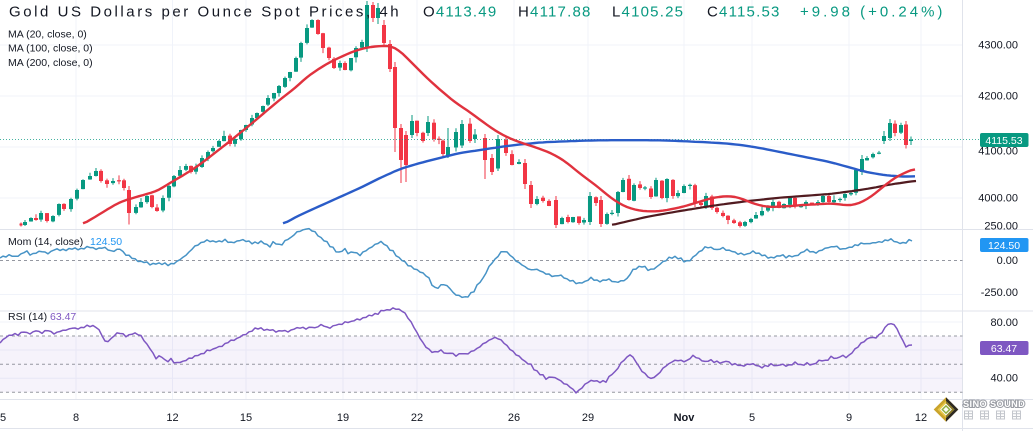  I want to click on svg-text: RSI (14), so click(27, 317).